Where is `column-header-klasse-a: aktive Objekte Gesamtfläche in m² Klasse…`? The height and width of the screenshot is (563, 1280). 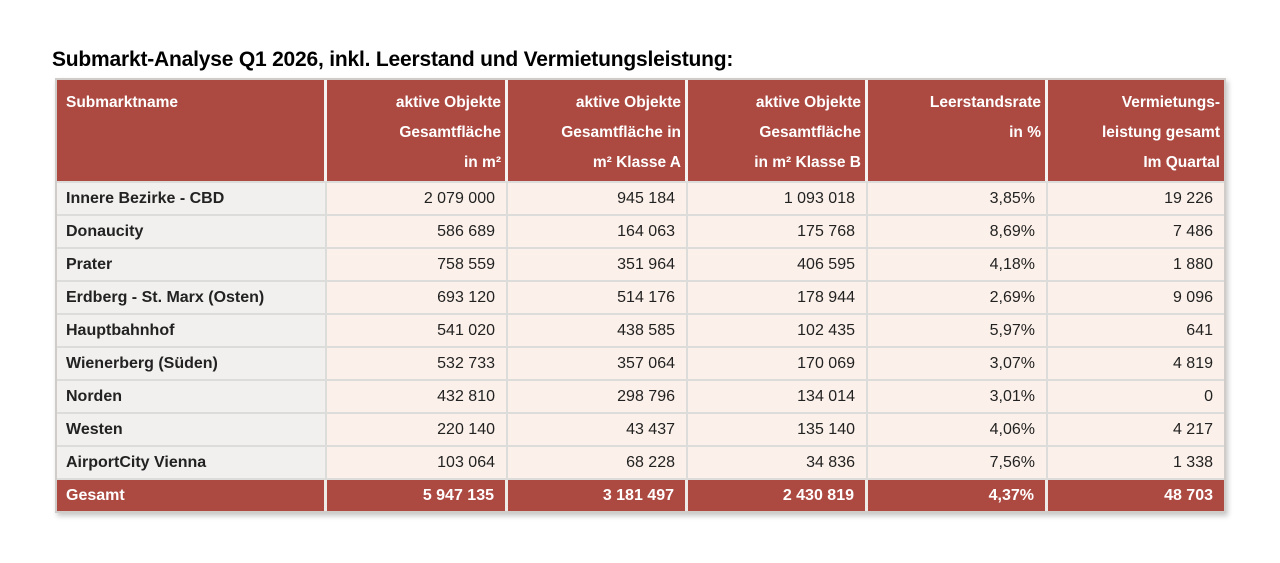
column-header-klasse-a: aktive Objekte Gesamtfläche in m² Klasse… is located at coordinates (598, 130).